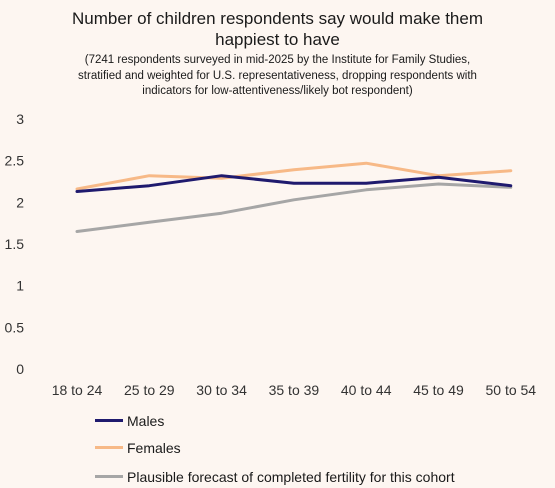 This screenshot has width=555, height=488. What do you see at coordinates (109, 476) in the screenshot?
I see `legend-swatch-forecast` at bounding box center [109, 476].